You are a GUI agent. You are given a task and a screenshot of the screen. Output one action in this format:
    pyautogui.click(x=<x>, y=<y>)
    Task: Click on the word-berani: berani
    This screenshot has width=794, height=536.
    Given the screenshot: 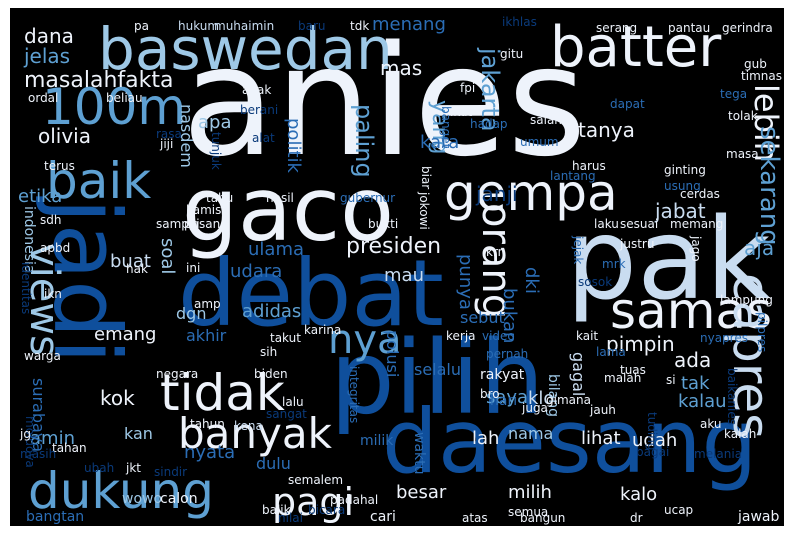 What is the action you would take?
    pyautogui.click(x=259, y=110)
    